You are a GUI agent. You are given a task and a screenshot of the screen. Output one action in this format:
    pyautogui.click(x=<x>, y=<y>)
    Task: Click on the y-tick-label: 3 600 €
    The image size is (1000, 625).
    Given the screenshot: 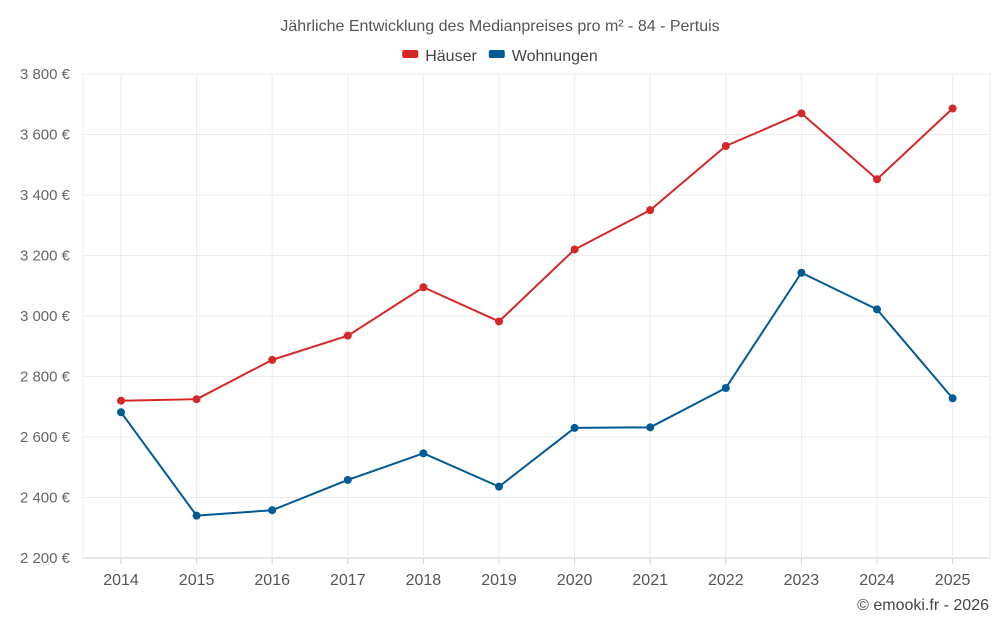 What is the action you would take?
    pyautogui.click(x=45, y=135)
    